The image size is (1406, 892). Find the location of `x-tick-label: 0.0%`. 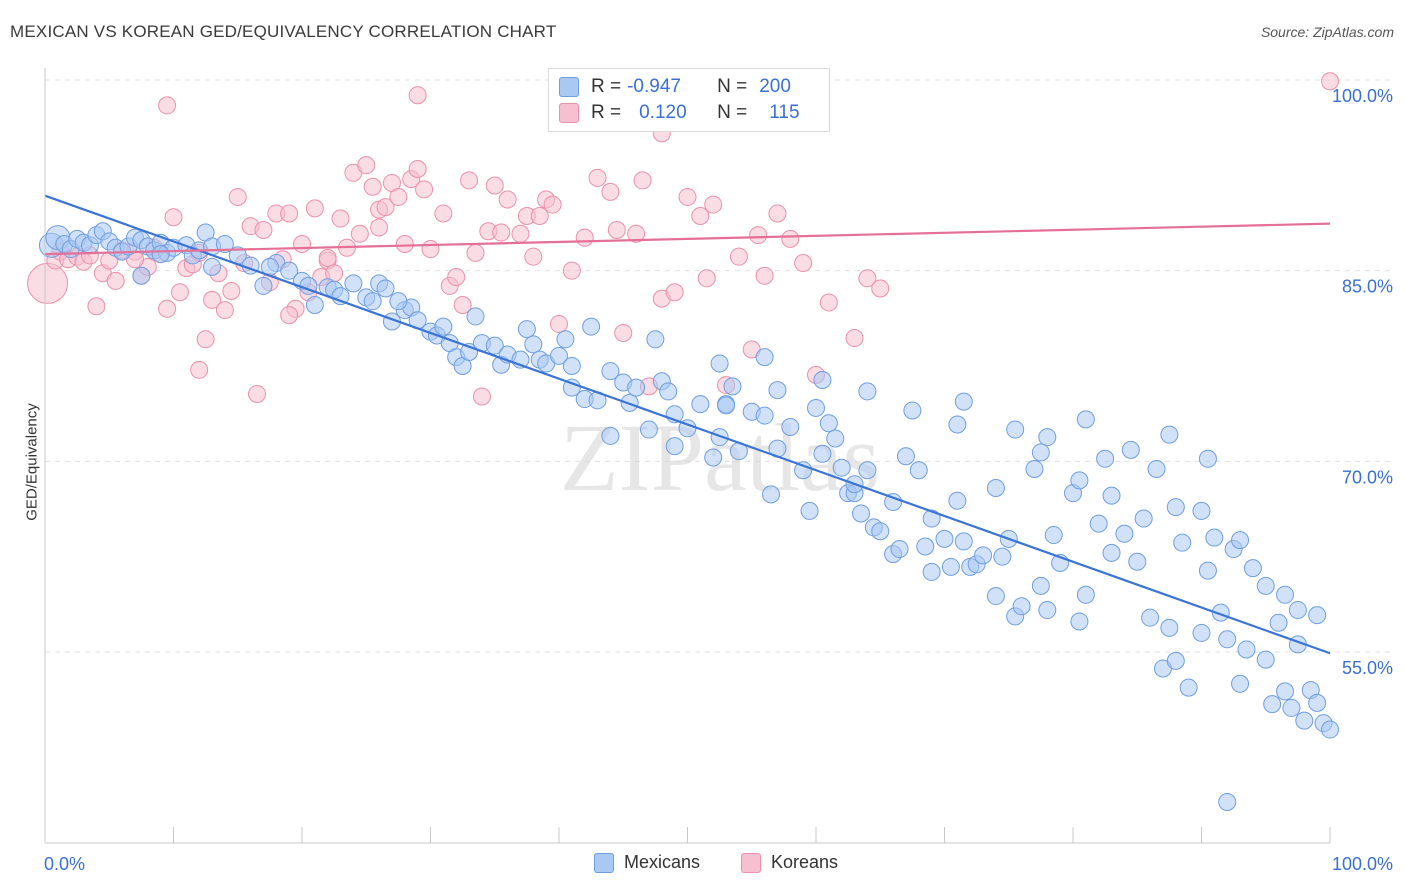

x-tick-label: 0.0% is located at coordinates (64, 864).